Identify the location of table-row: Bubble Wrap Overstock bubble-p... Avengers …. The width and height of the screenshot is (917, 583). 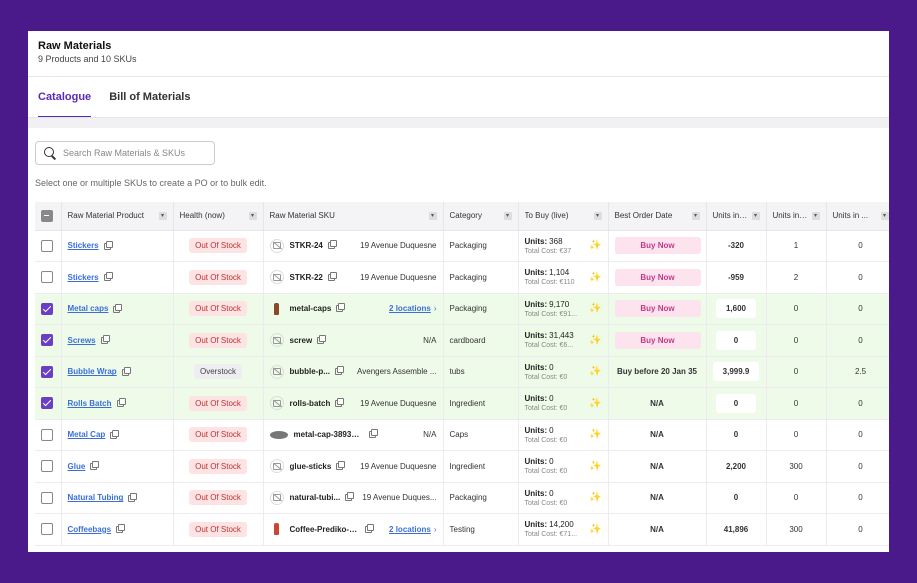
(462, 372).